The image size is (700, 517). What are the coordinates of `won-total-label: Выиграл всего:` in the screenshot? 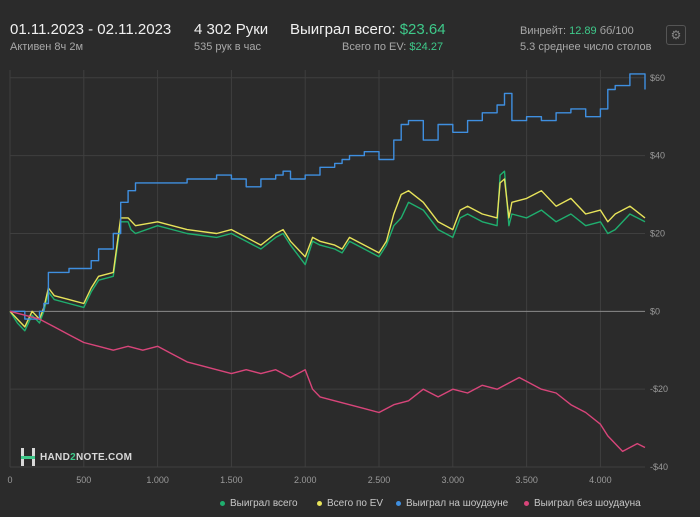 It's located at (343, 29).